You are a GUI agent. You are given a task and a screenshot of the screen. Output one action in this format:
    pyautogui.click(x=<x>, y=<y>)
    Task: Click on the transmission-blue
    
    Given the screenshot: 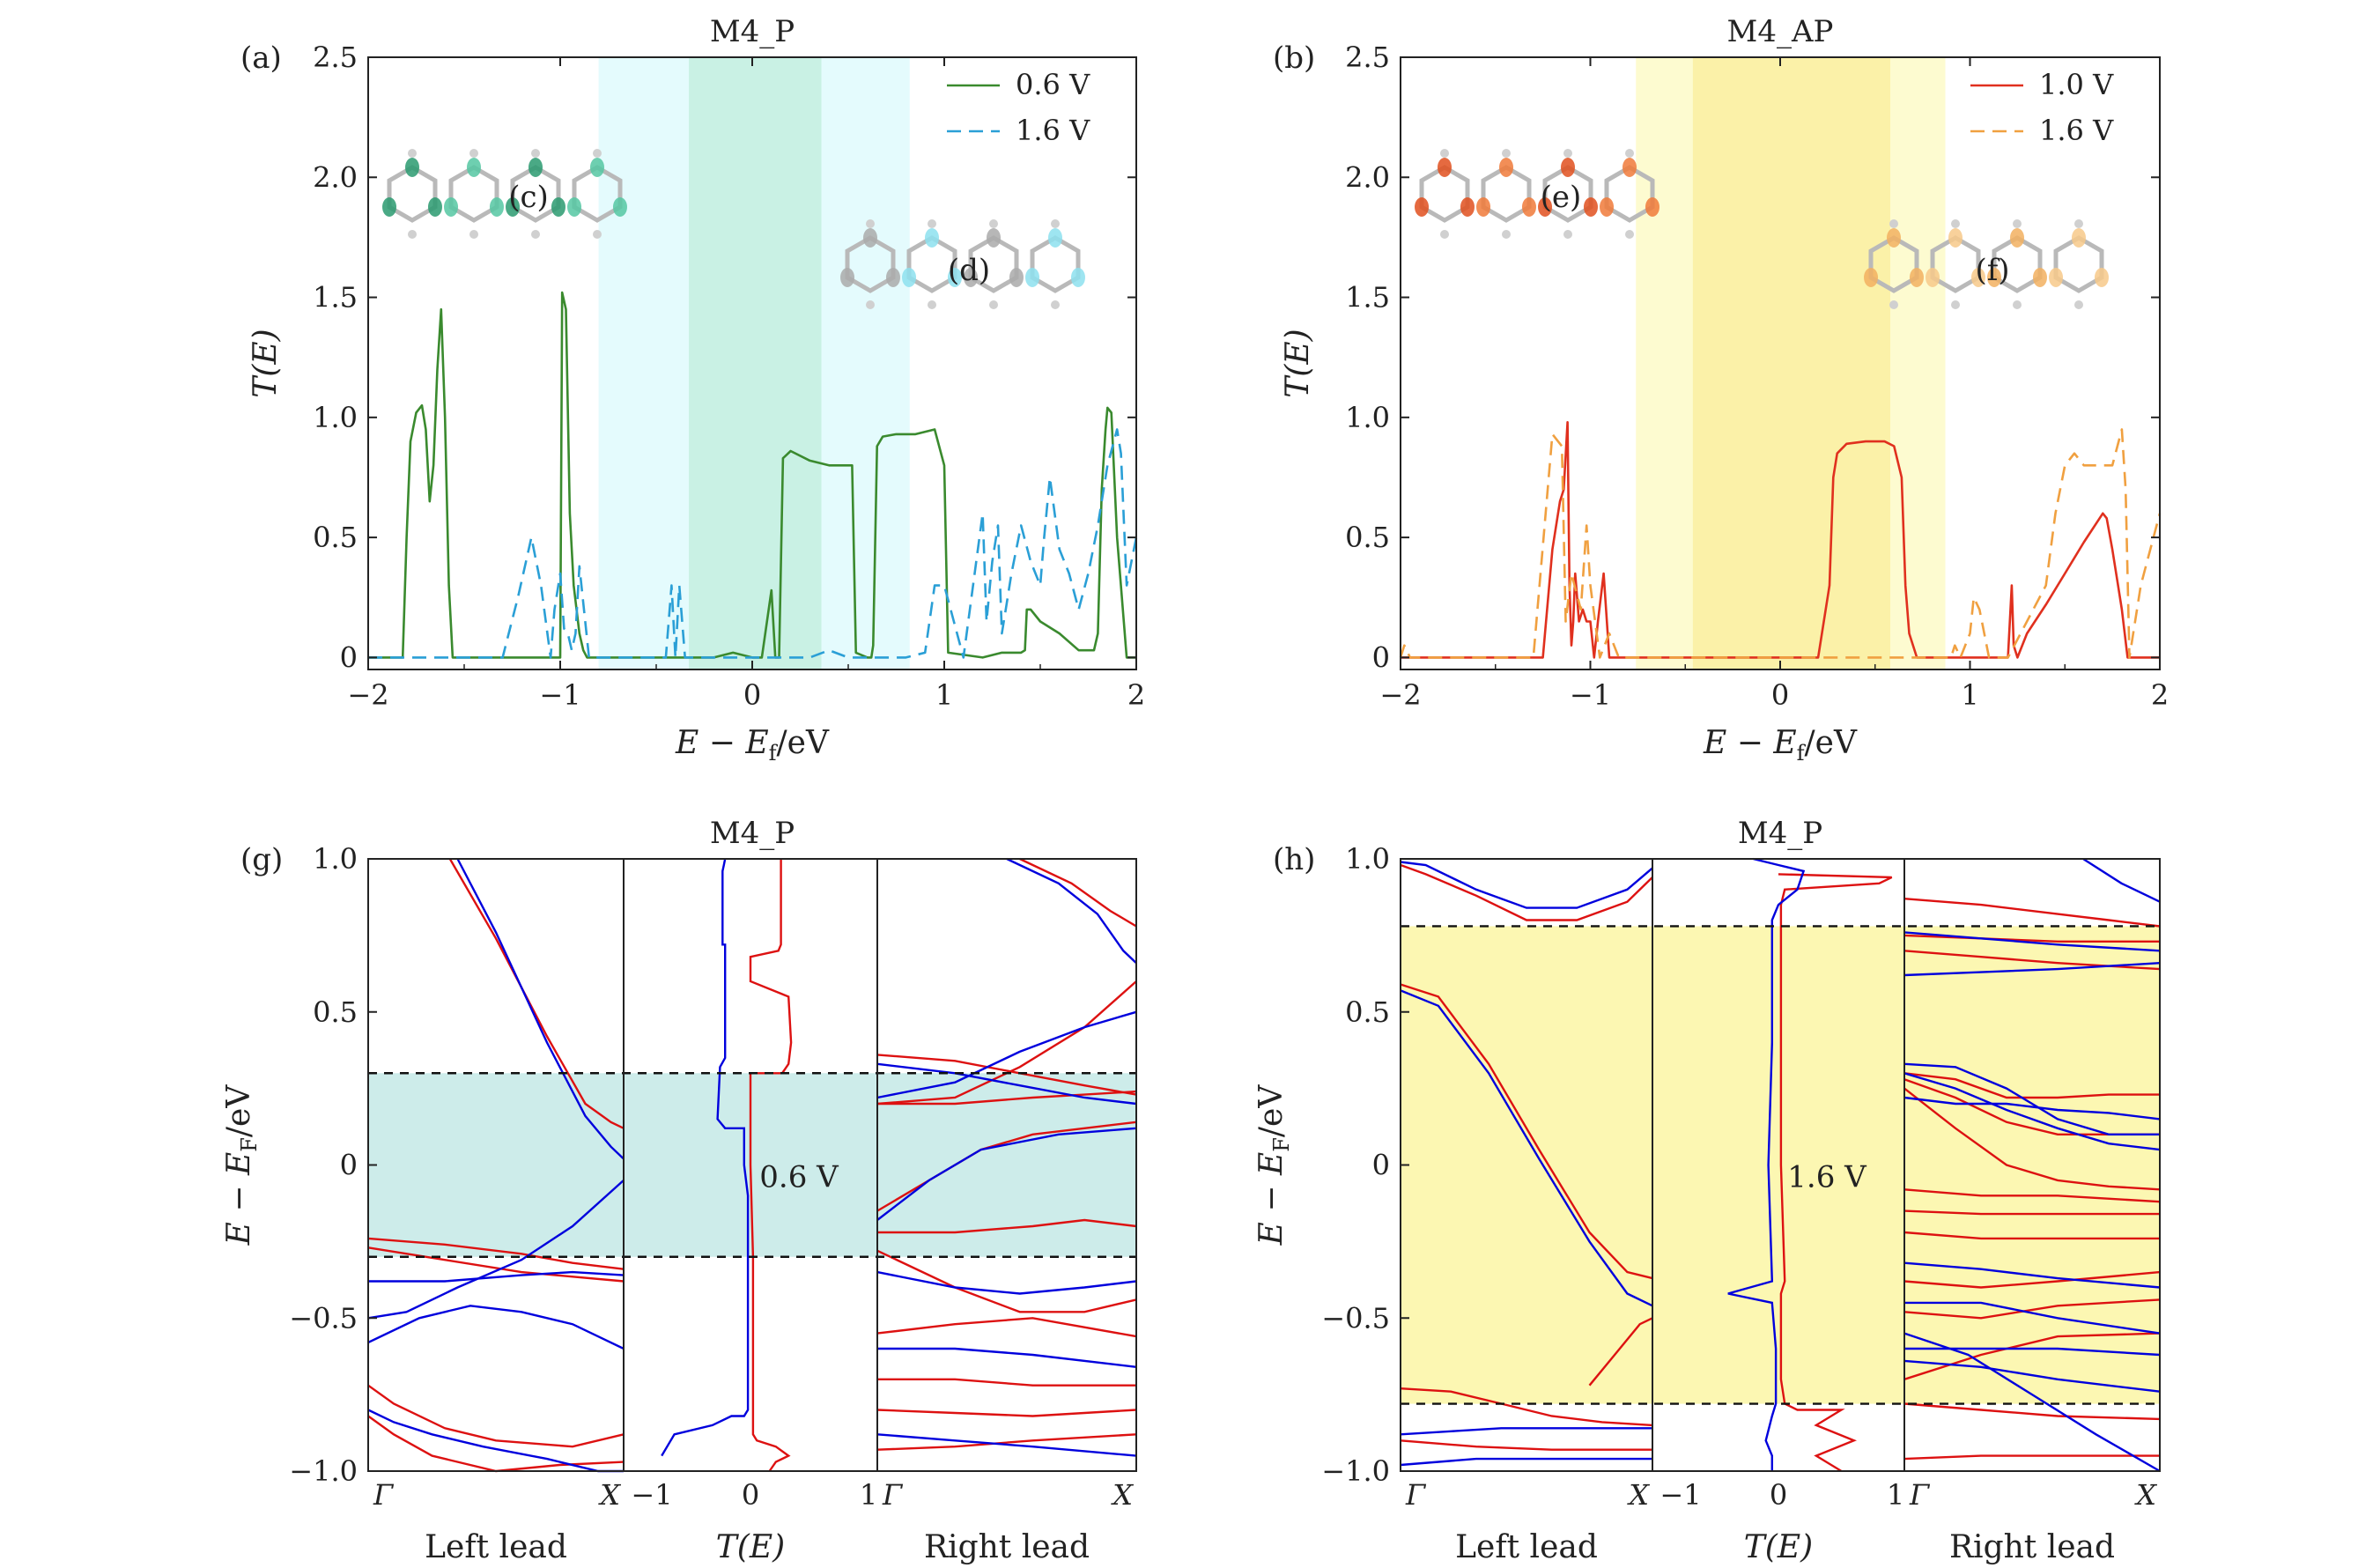 What is the action you would take?
    pyautogui.click(x=705, y=1157)
    